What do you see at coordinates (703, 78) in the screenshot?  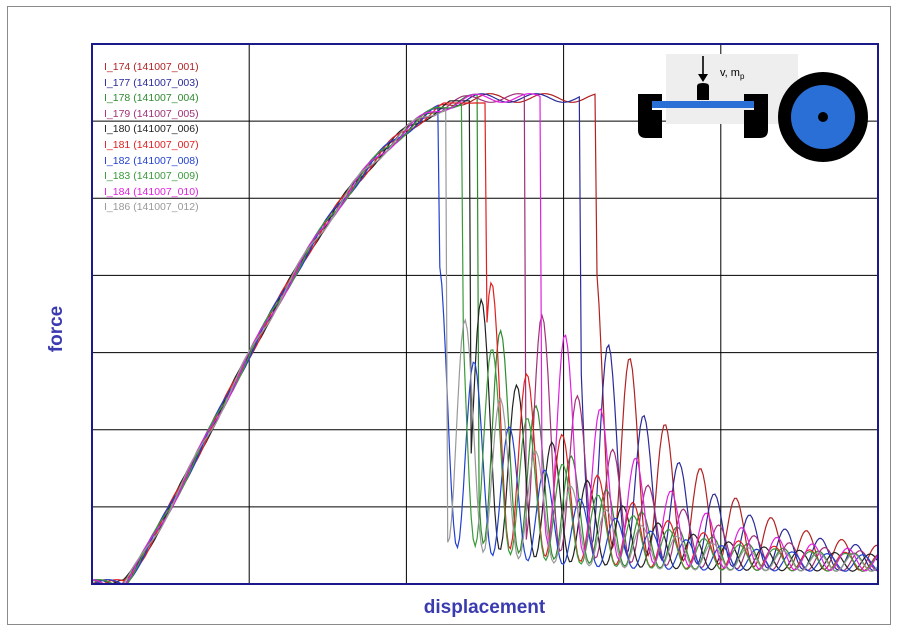 I see `velocity-arrowhead-icon` at bounding box center [703, 78].